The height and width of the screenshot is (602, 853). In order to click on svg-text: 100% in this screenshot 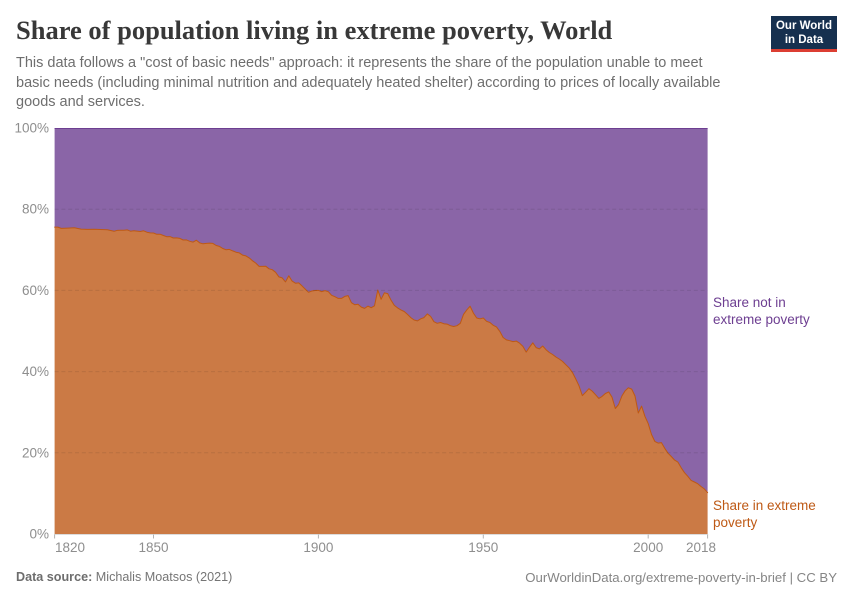, I will do `click(31, 128)`.